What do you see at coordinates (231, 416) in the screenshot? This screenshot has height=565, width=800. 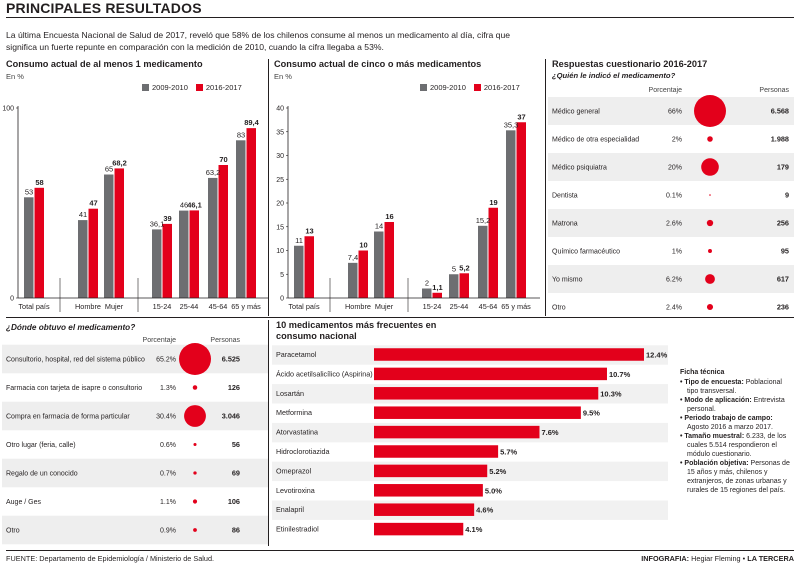 I see `row-persons: 3.046` at bounding box center [231, 416].